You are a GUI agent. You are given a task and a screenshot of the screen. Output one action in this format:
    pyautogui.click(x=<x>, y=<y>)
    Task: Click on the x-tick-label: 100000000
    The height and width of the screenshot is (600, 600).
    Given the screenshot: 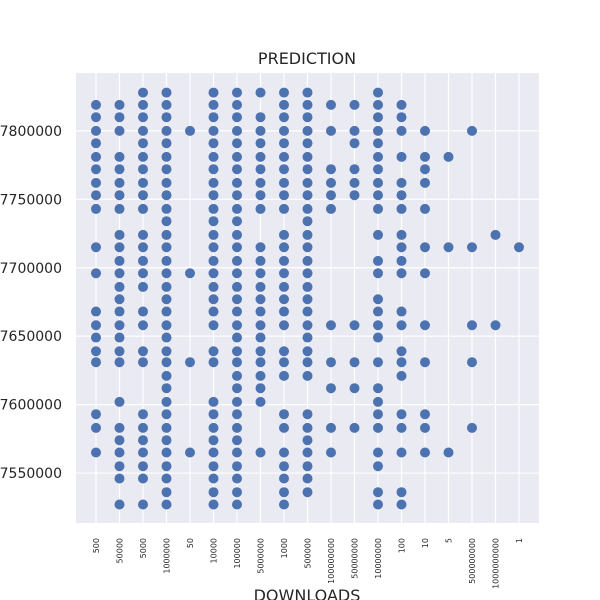 What is the action you would take?
    pyautogui.click(x=331, y=561)
    